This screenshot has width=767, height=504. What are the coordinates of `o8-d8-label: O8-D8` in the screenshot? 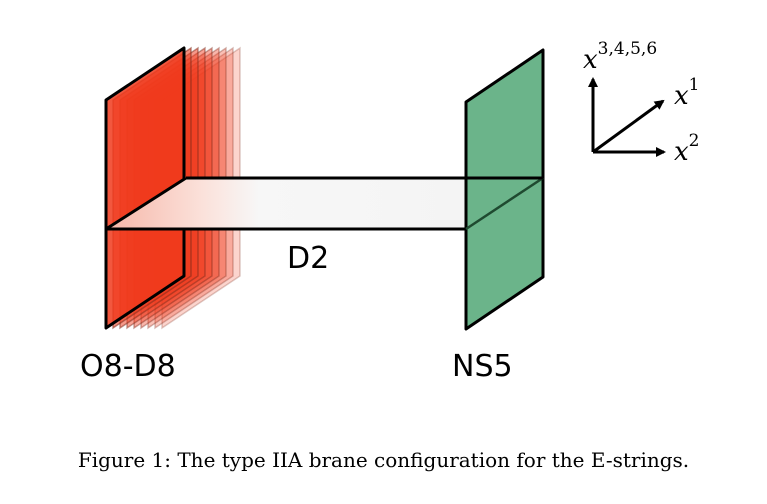 It's located at (128, 366).